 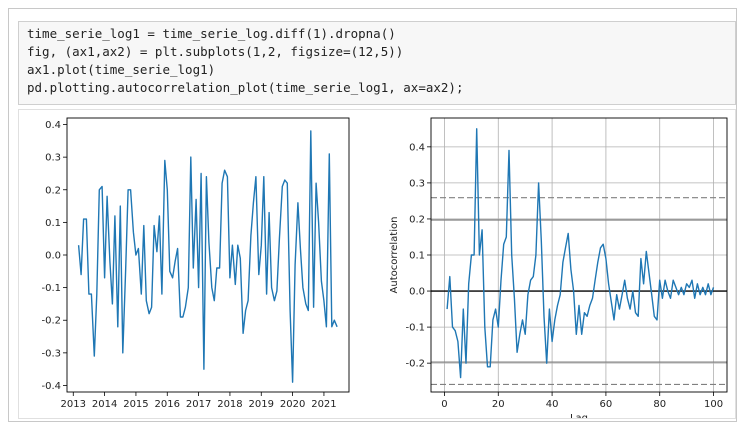 I want to click on x-tick-label: 2018, so click(x=229, y=404).